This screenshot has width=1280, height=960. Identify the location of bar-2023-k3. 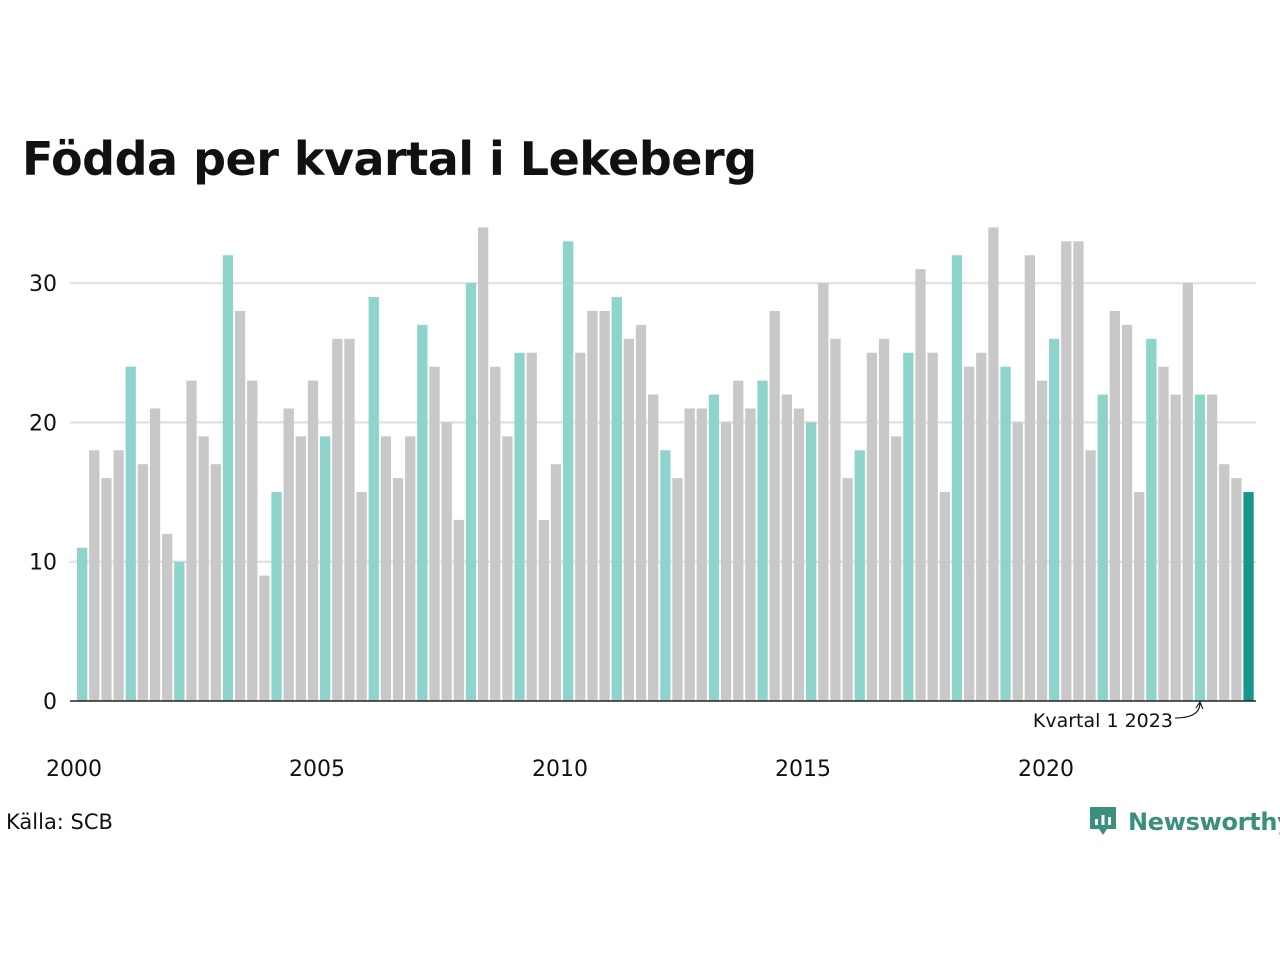
(1224, 582).